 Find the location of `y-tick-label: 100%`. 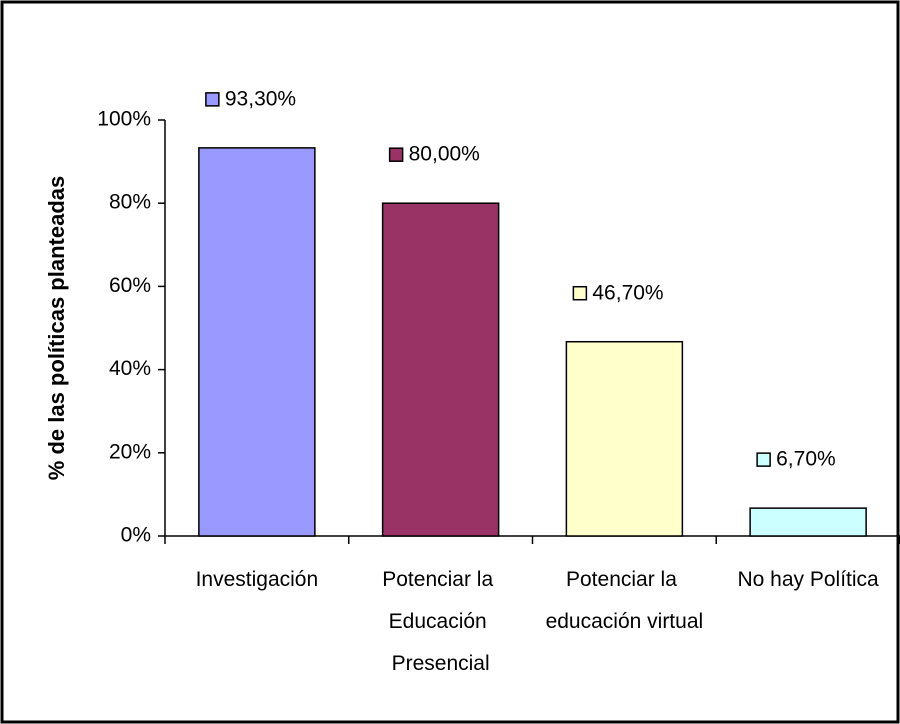

y-tick-label: 100% is located at coordinates (124, 119).